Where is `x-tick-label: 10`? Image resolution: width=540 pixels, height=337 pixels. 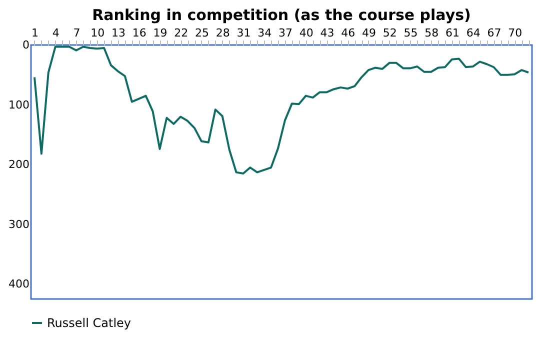 x-tick-label: 10 is located at coordinates (97, 33).